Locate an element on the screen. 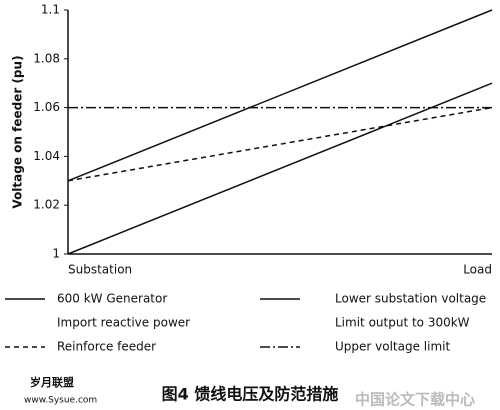 The image size is (500, 410). y-tick-label: 1.02 is located at coordinates (46, 205).